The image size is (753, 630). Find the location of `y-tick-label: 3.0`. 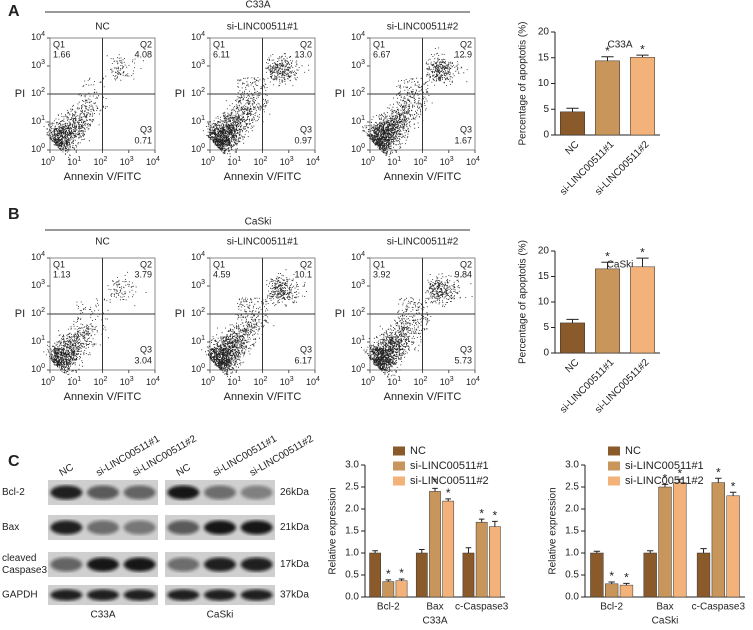

y-tick-label: 3.0 is located at coordinates (572, 465).